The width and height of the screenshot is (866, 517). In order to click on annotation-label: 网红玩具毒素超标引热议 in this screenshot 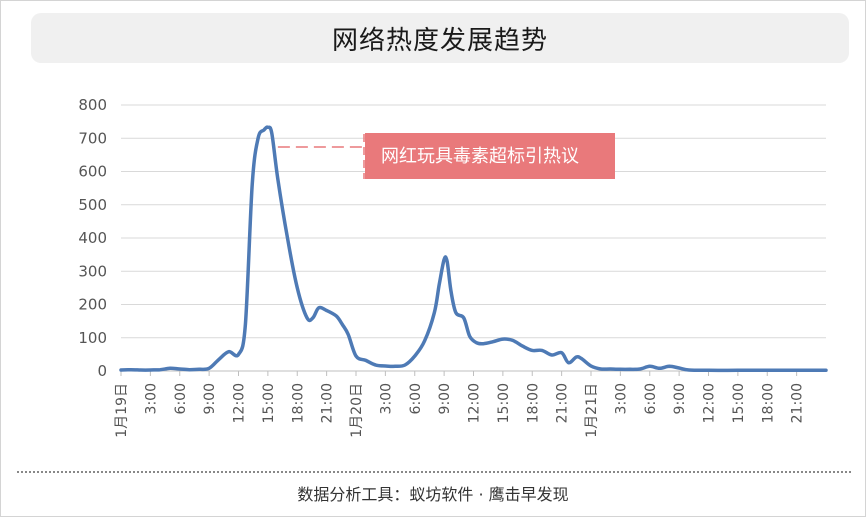, I will do `click(480, 156)`.